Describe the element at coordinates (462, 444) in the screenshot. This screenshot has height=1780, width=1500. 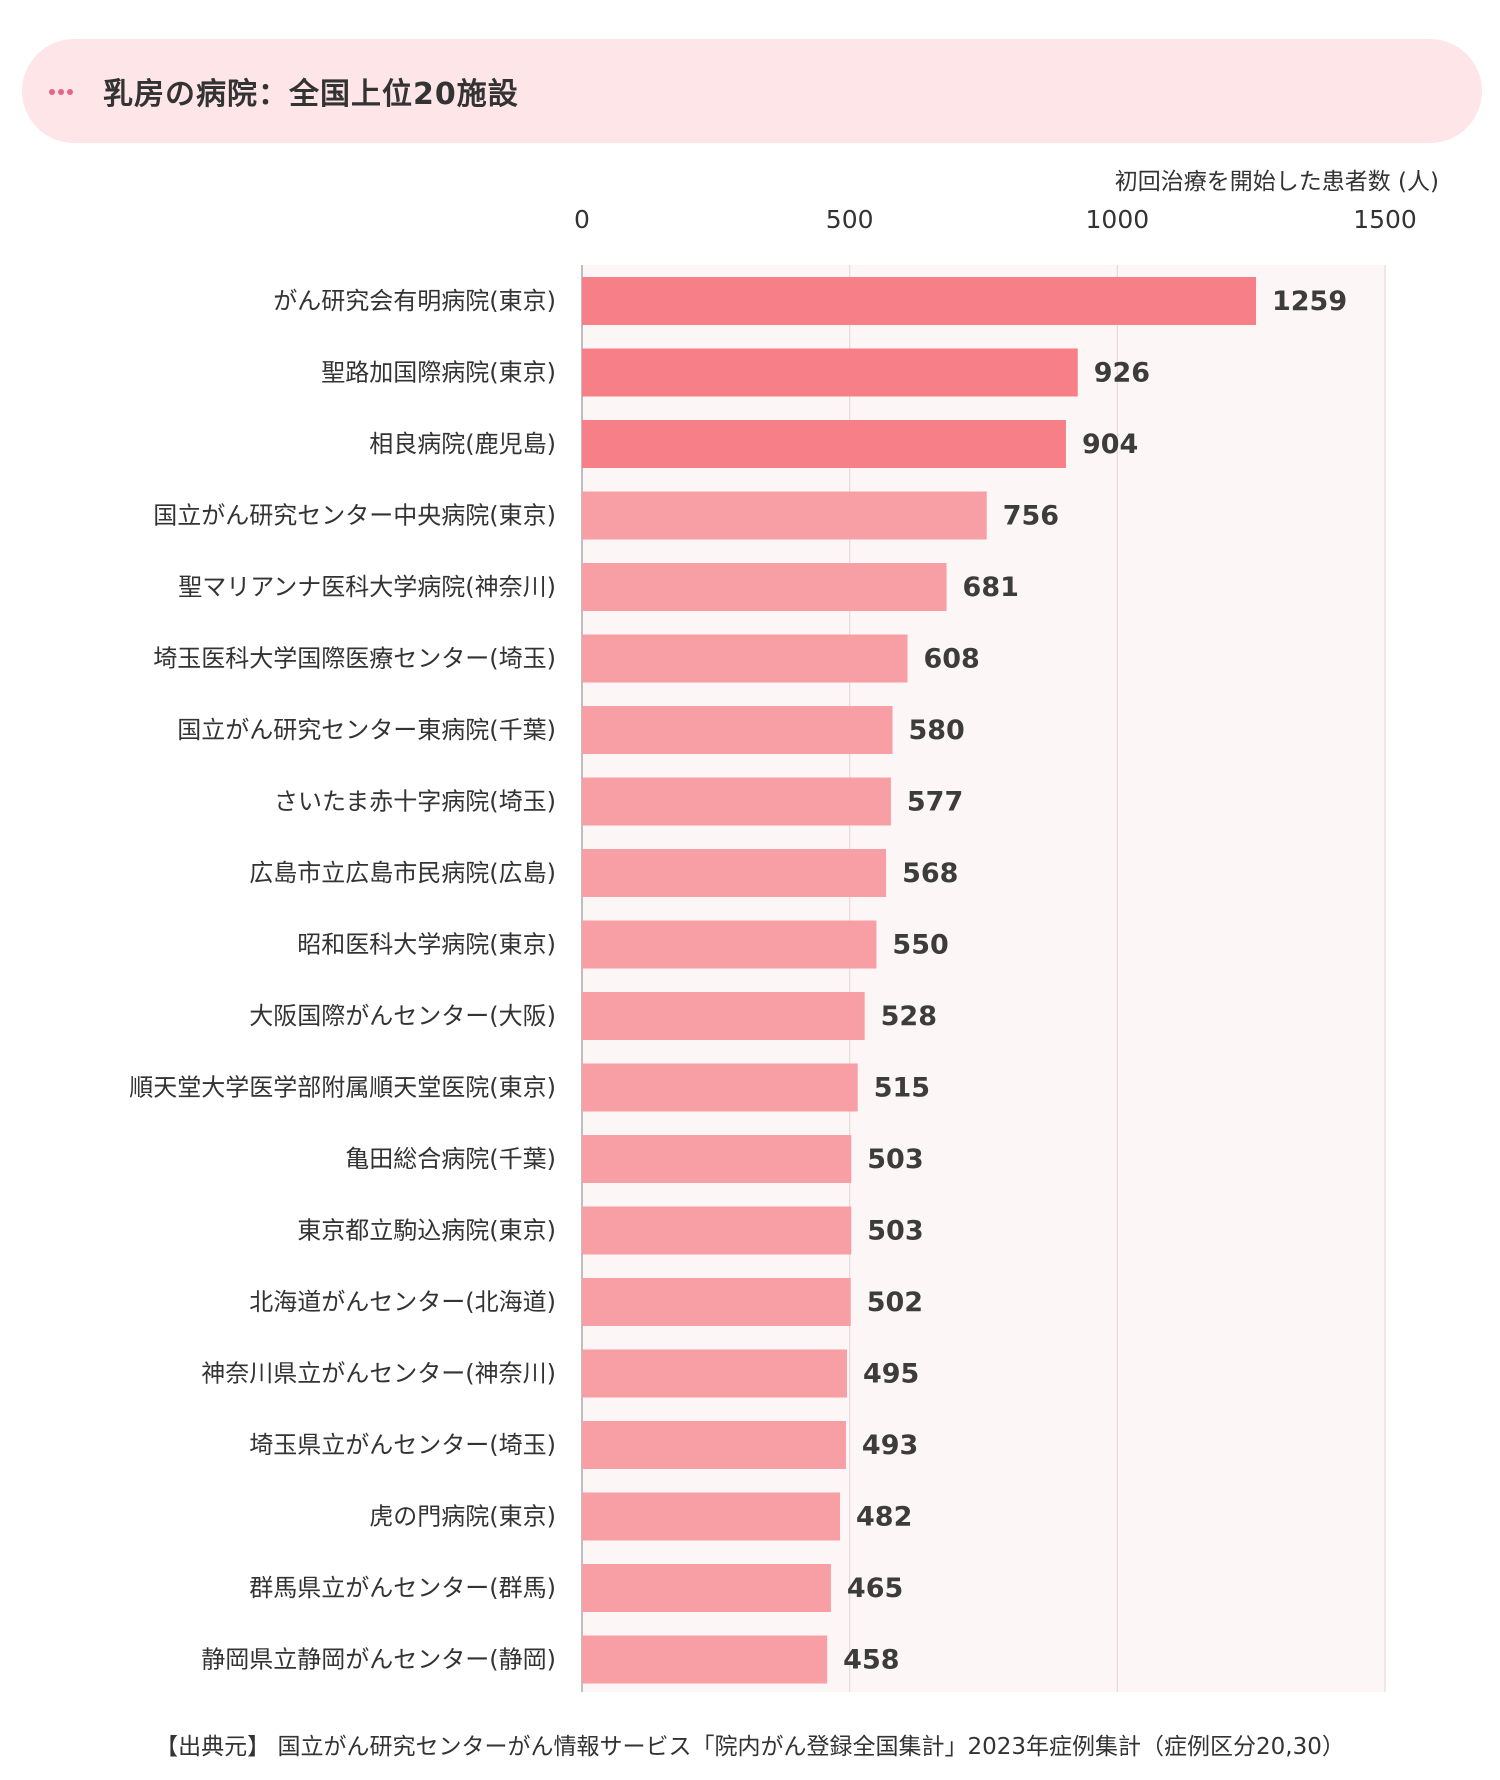
I see `category-label: 相良病院(鹿児島)` at that location.